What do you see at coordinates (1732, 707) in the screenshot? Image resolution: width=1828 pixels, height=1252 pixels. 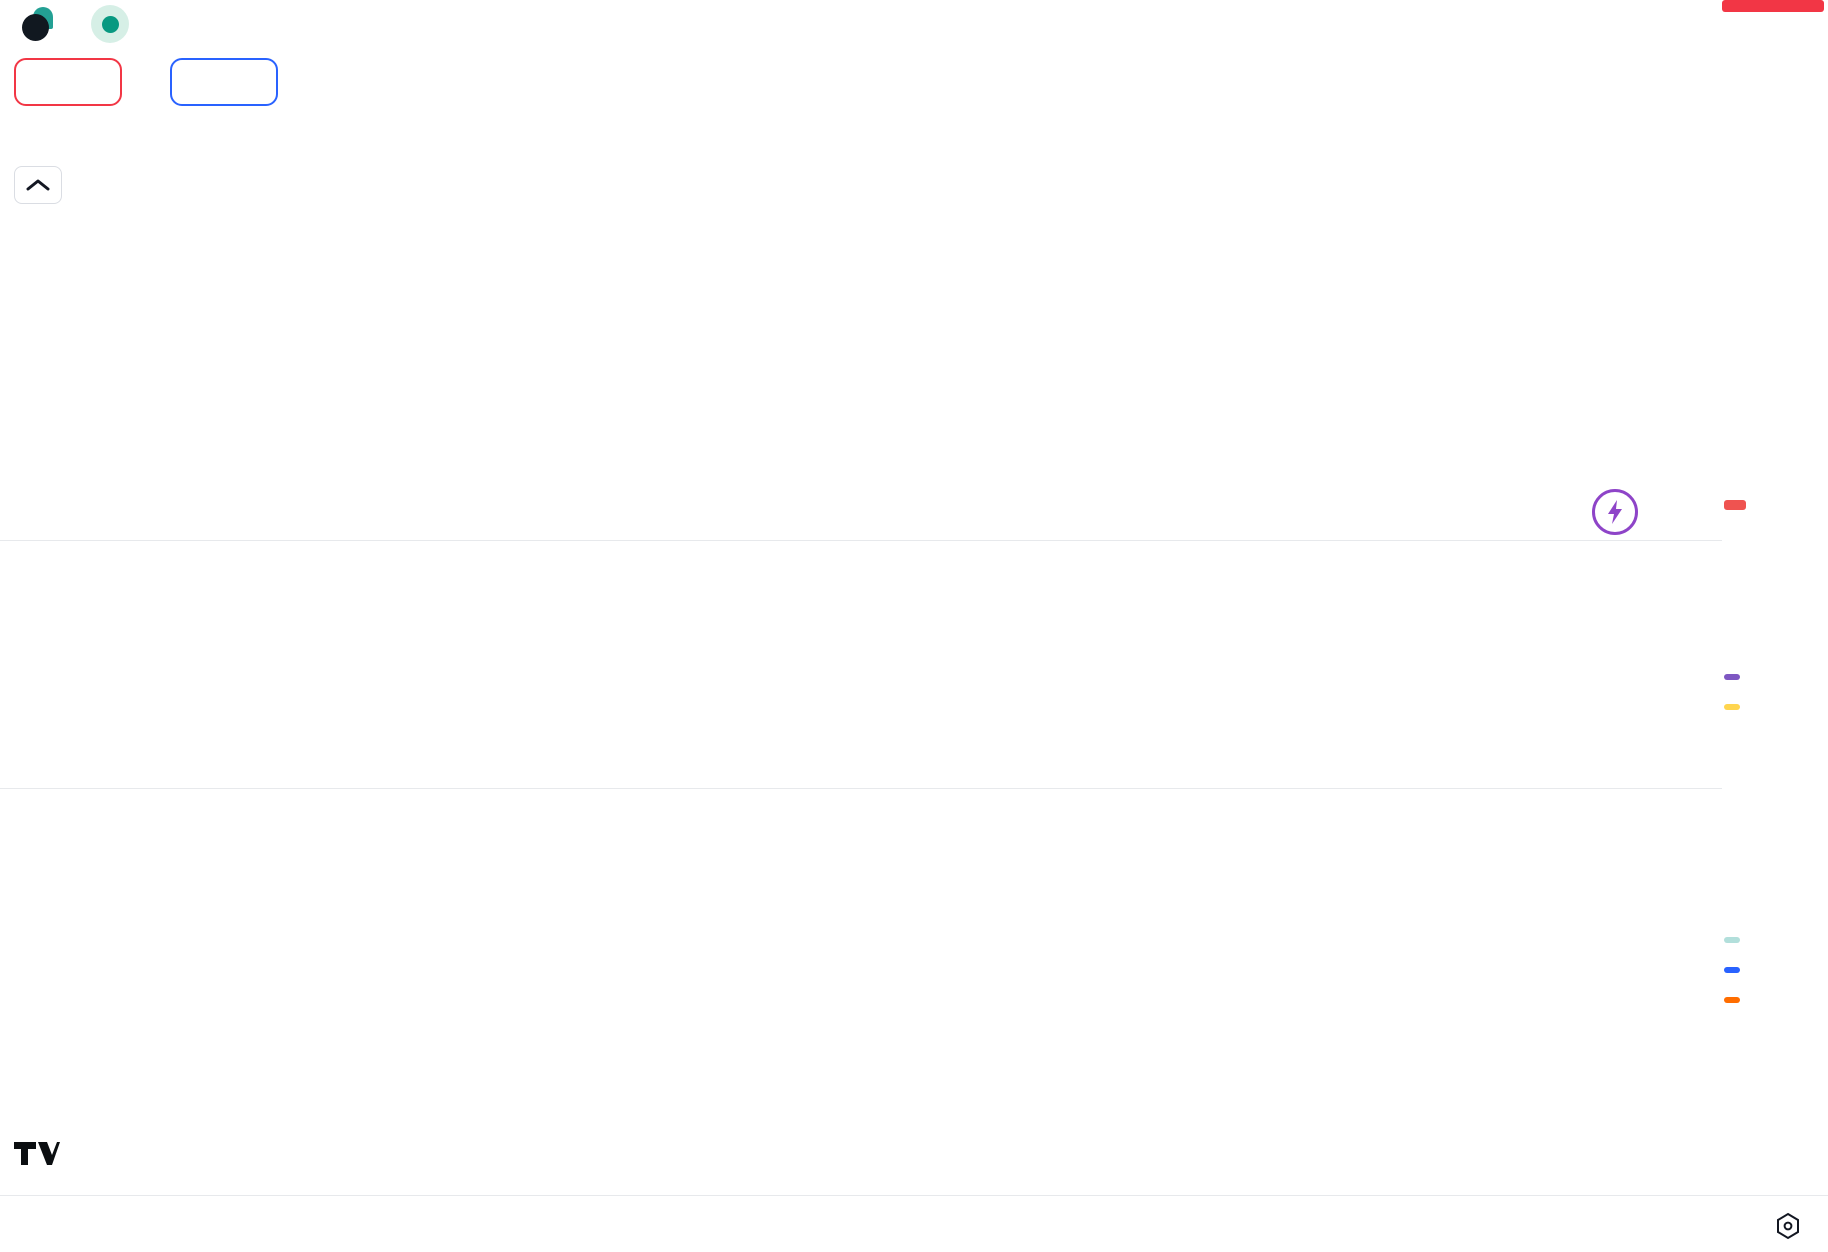 I see `rsi-ma-value-badge` at bounding box center [1732, 707].